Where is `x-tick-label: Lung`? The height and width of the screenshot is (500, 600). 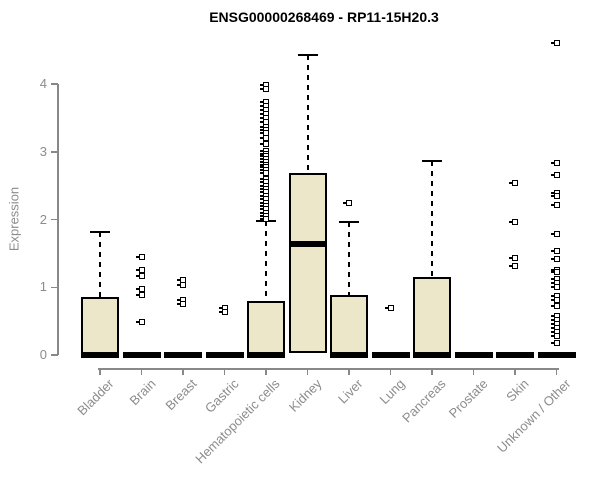
x-tick-label: Lung is located at coordinates (392, 392).